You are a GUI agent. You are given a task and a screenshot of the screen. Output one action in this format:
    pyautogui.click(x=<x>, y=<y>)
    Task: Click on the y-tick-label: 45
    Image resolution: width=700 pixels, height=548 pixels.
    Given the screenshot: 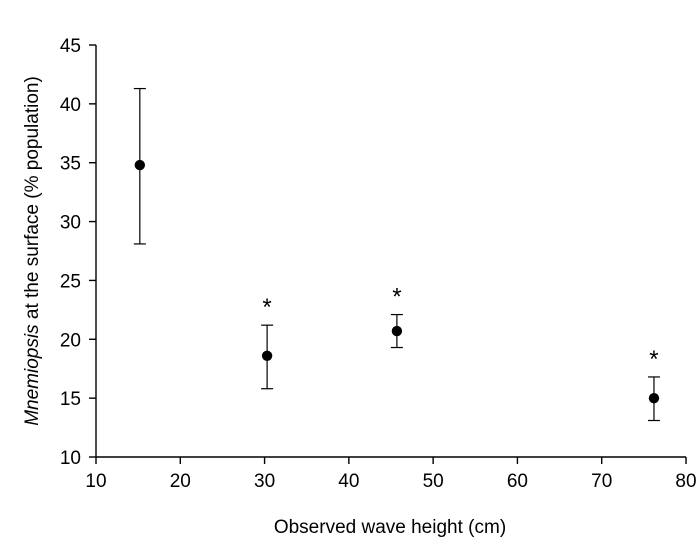 What is the action you would take?
    pyautogui.click(x=70, y=46)
    